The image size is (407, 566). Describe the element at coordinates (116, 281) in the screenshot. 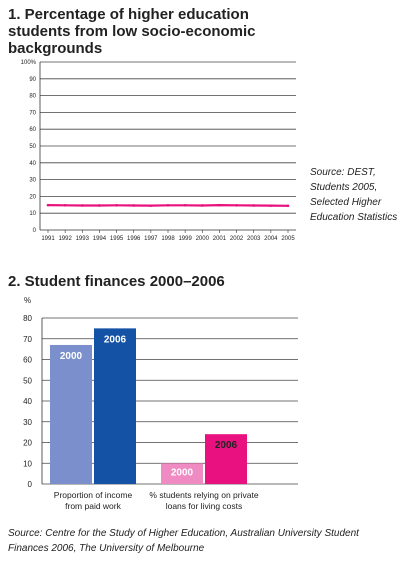

I see `chart2-title: 2. Student finances 2000–2006` at that location.